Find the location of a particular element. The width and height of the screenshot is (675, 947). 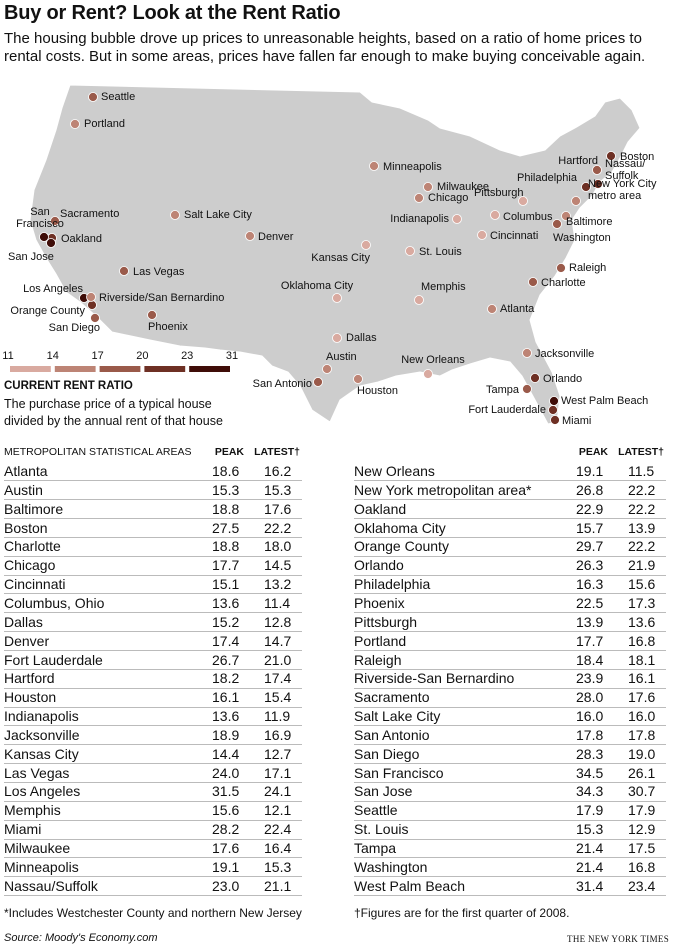

legend-tick-label: 17 is located at coordinates (97, 356).